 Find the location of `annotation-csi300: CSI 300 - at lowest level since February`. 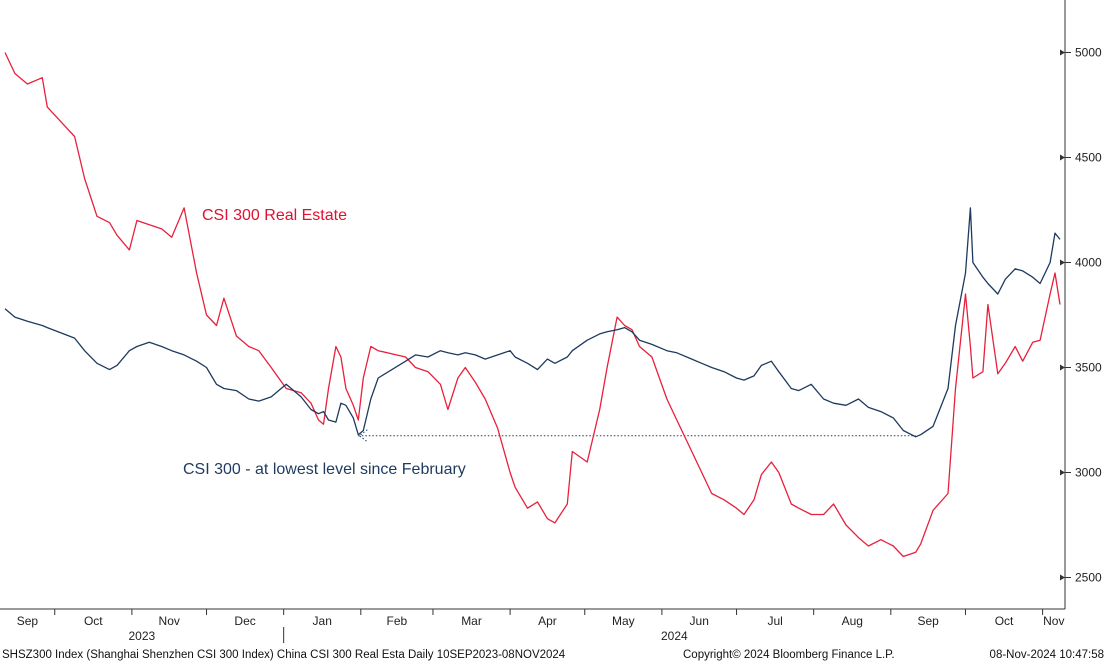

annotation-csi300: CSI 300 - at lowest level since February is located at coordinates (324, 469).